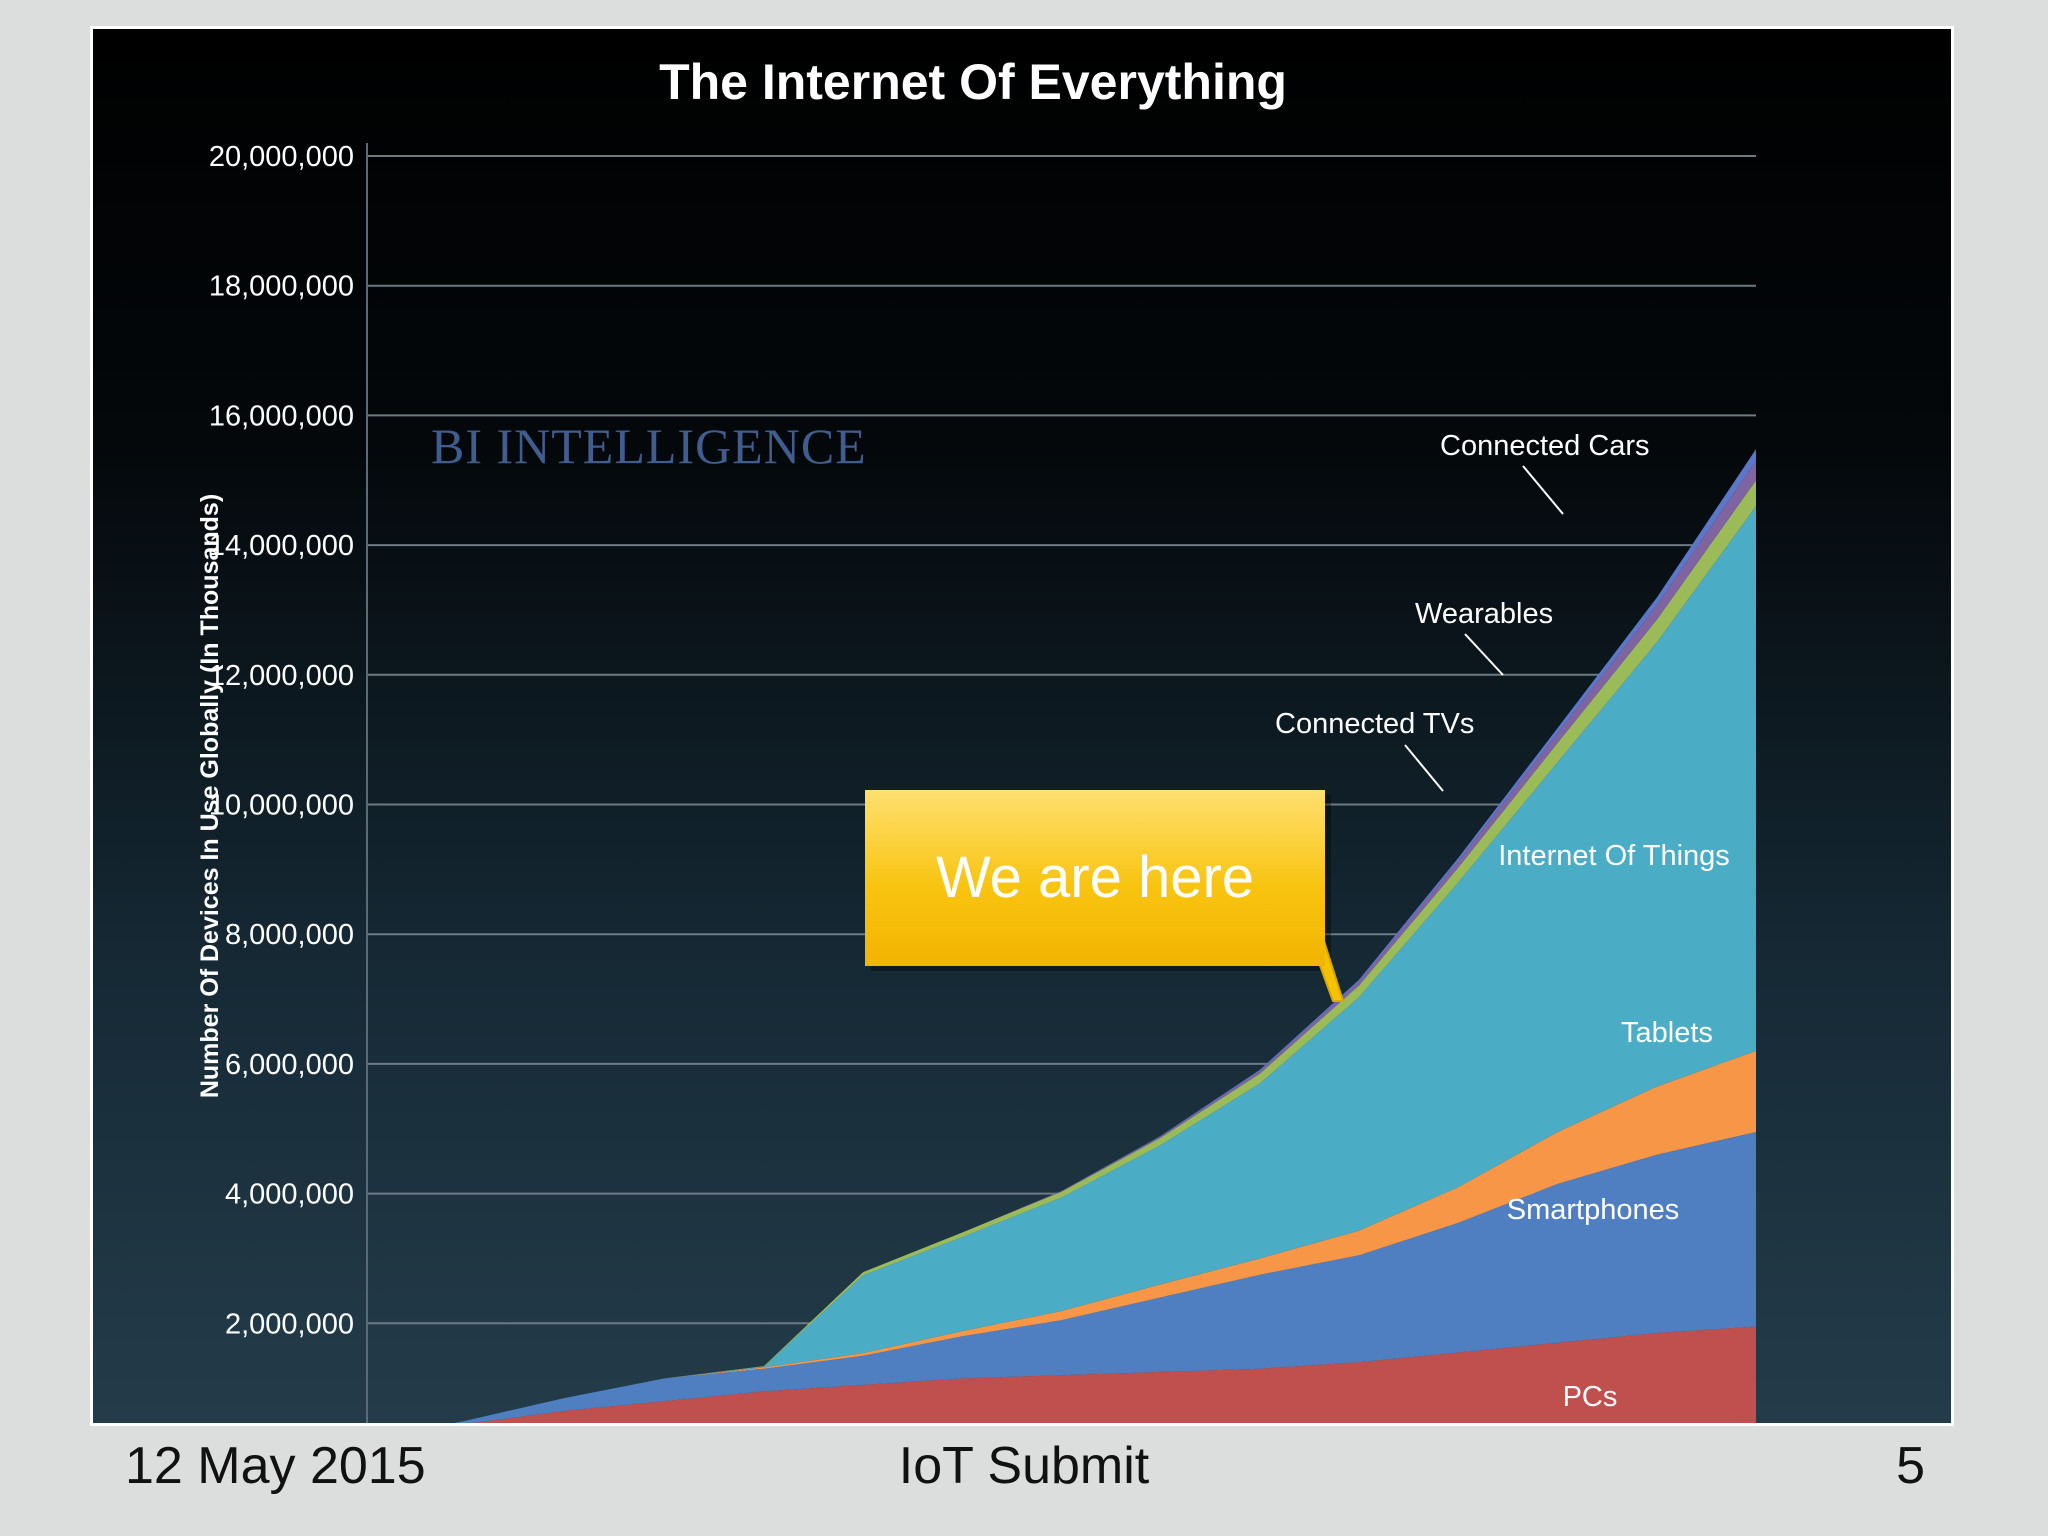 The height and width of the screenshot is (1536, 2048). I want to click on leader-line-wearables, so click(1484, 654).